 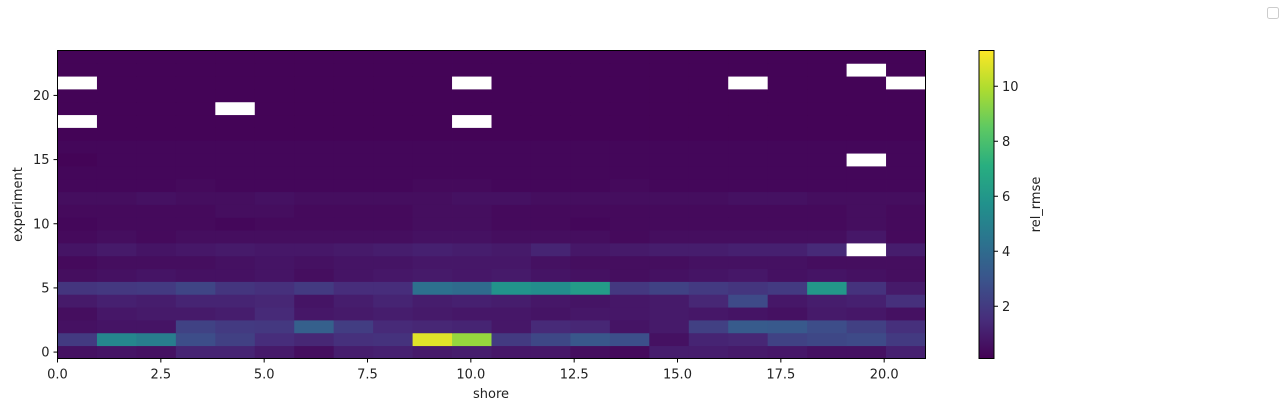 What do you see at coordinates (884, 375) in the screenshot?
I see `x-tick-label: 20.0` at bounding box center [884, 375].